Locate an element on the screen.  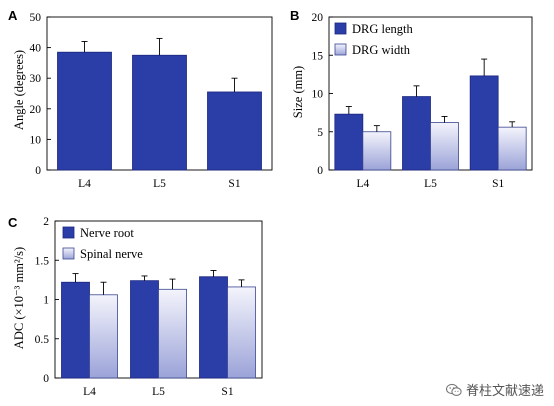
panel-c-ytick-label: 1.5 is located at coordinates (42, 261).